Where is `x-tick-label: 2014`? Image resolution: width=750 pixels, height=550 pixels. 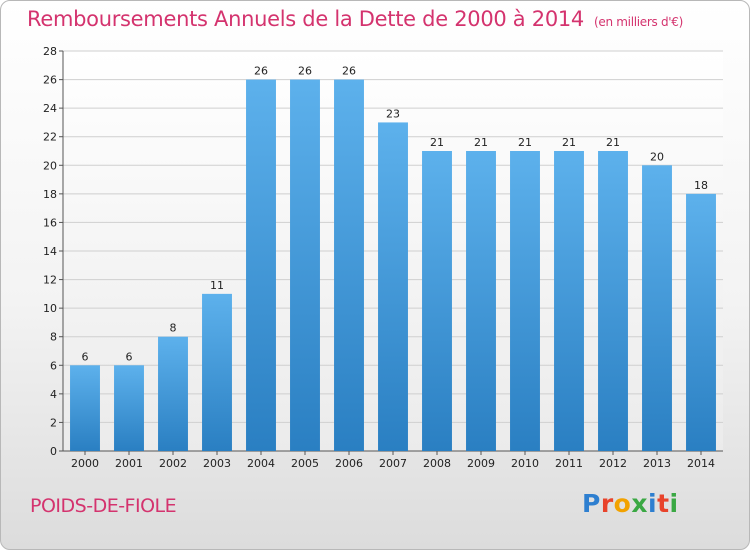
x-tick-label: 2014 is located at coordinates (701, 463).